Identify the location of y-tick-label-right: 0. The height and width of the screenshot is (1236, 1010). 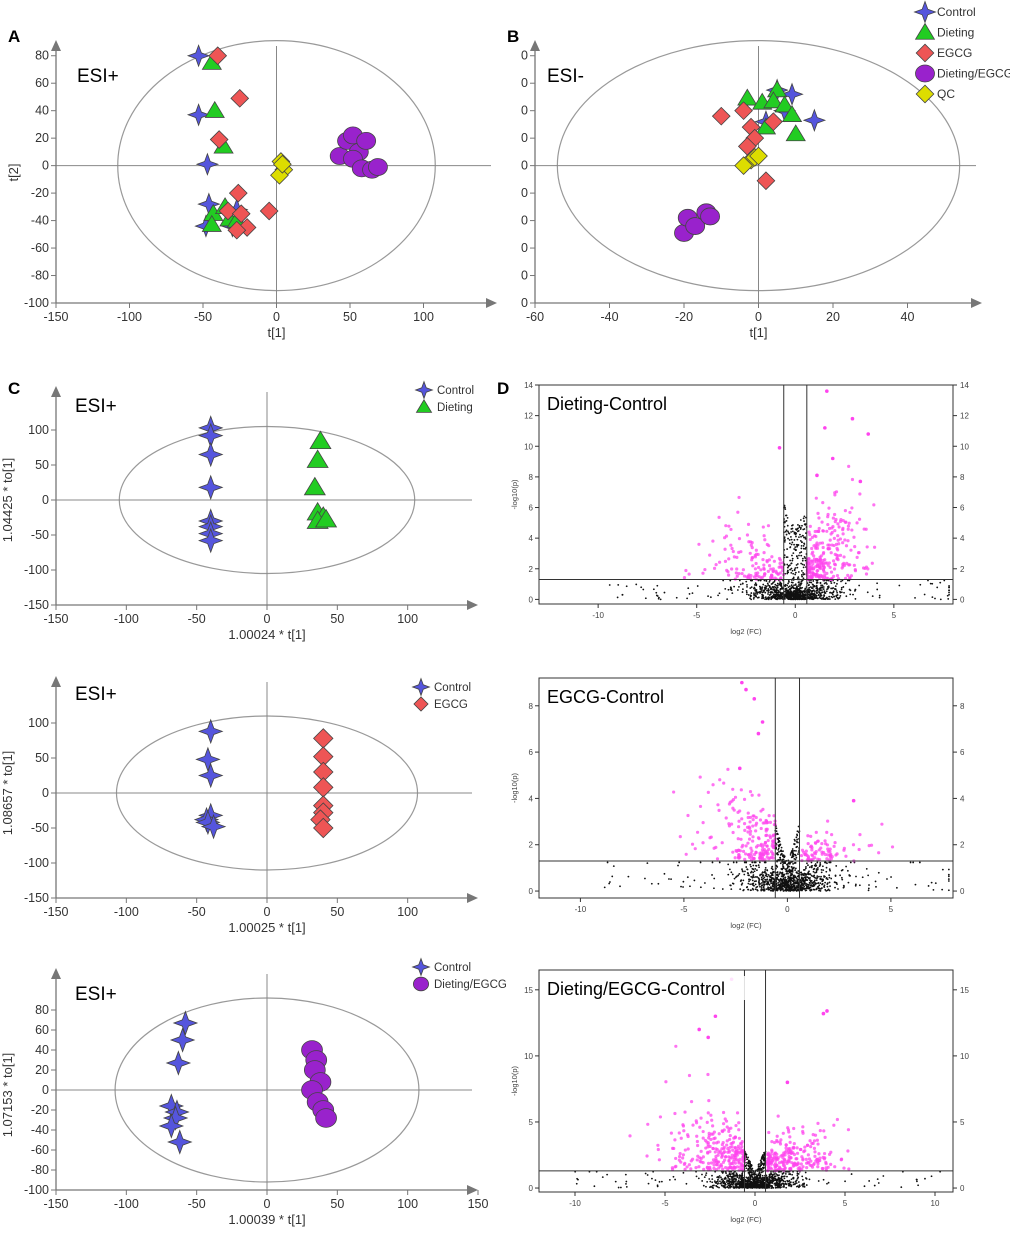
(962, 891).